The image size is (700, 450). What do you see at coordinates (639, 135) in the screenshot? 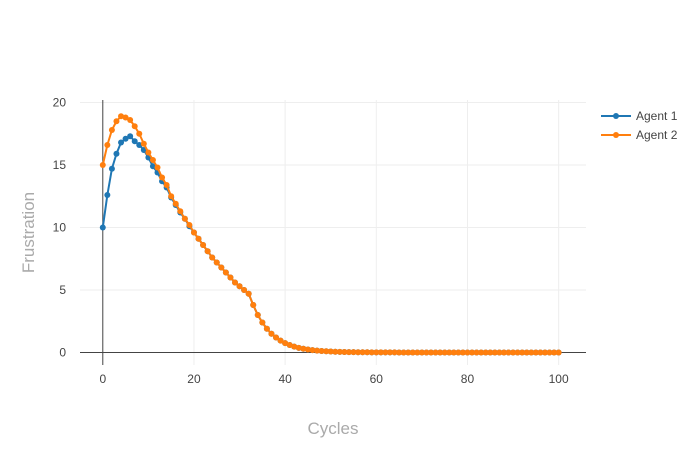
I see `legend-item-agent-2: Agent 2` at bounding box center [639, 135].